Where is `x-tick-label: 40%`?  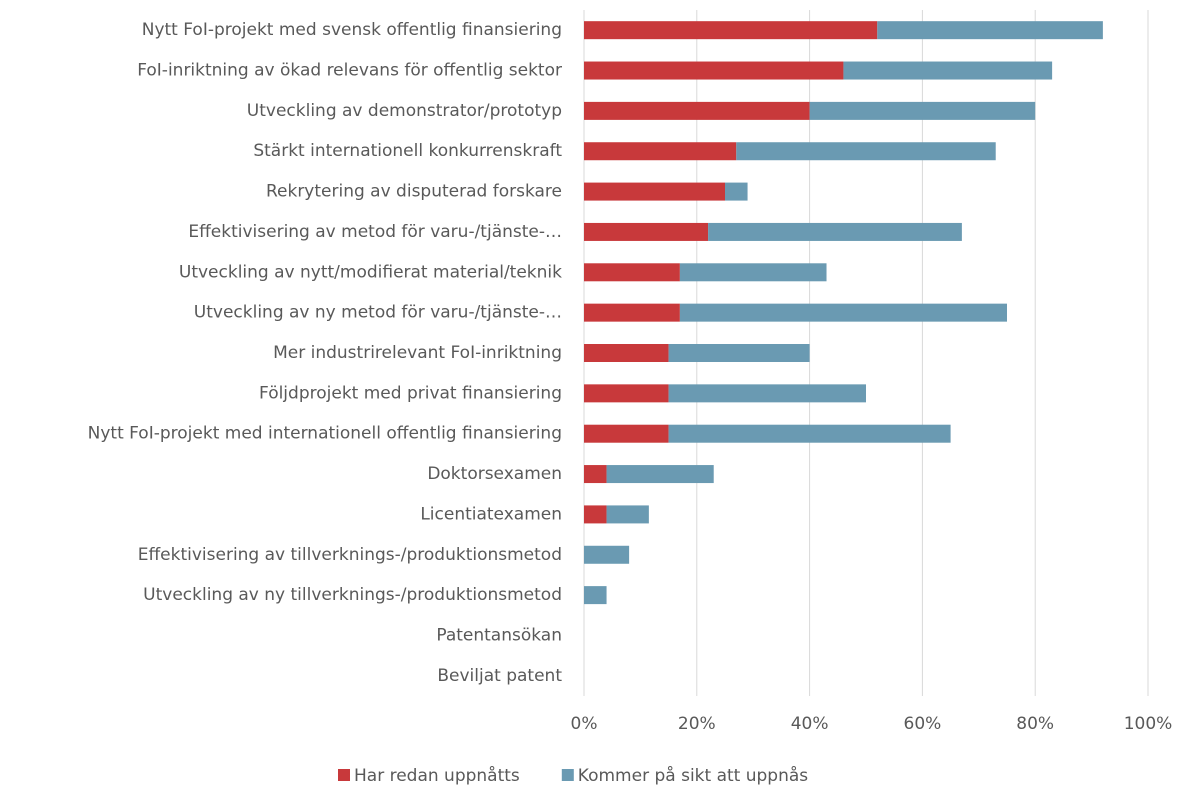
x-tick-label: 40% is located at coordinates (810, 724).